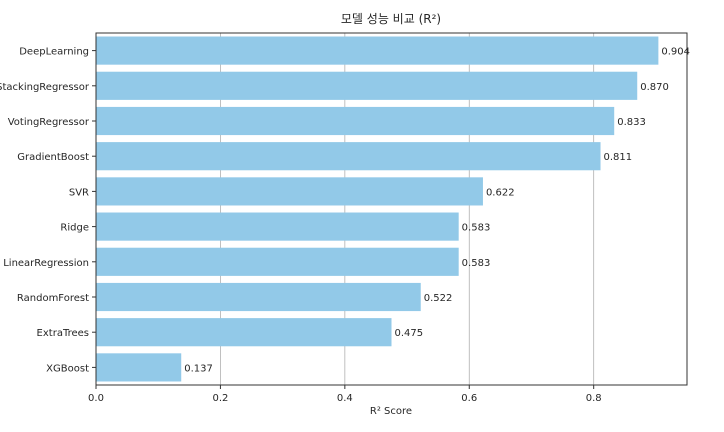 Image resolution: width=724 pixels, height=432 pixels. Describe the element at coordinates (409, 333) in the screenshot. I see `value-label: 0.475` at that location.